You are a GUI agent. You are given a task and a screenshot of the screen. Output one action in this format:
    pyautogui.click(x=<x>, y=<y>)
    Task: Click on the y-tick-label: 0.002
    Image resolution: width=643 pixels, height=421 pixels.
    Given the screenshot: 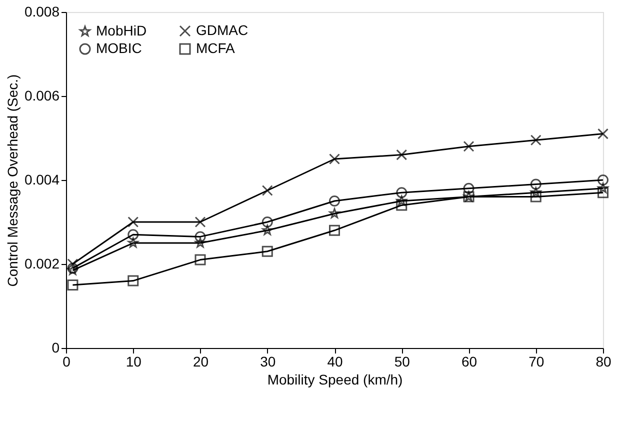 What is the action you would take?
    pyautogui.click(x=42, y=264)
    